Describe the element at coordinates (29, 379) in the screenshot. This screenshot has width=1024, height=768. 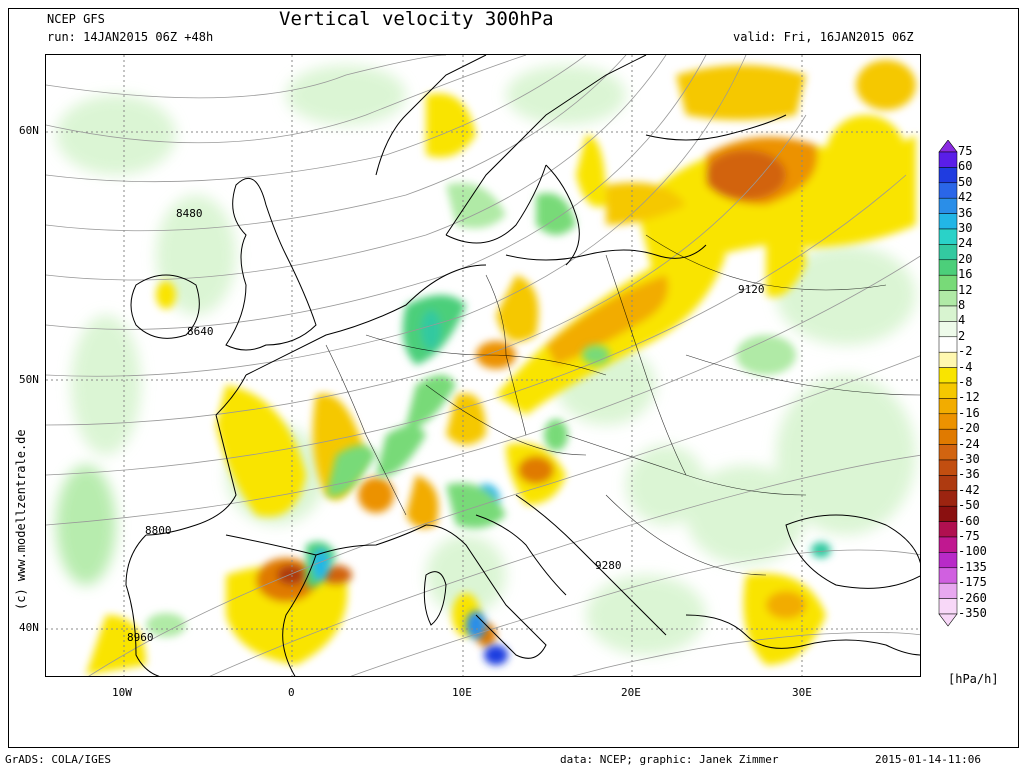
I see `lat-label: 50N` at that location.